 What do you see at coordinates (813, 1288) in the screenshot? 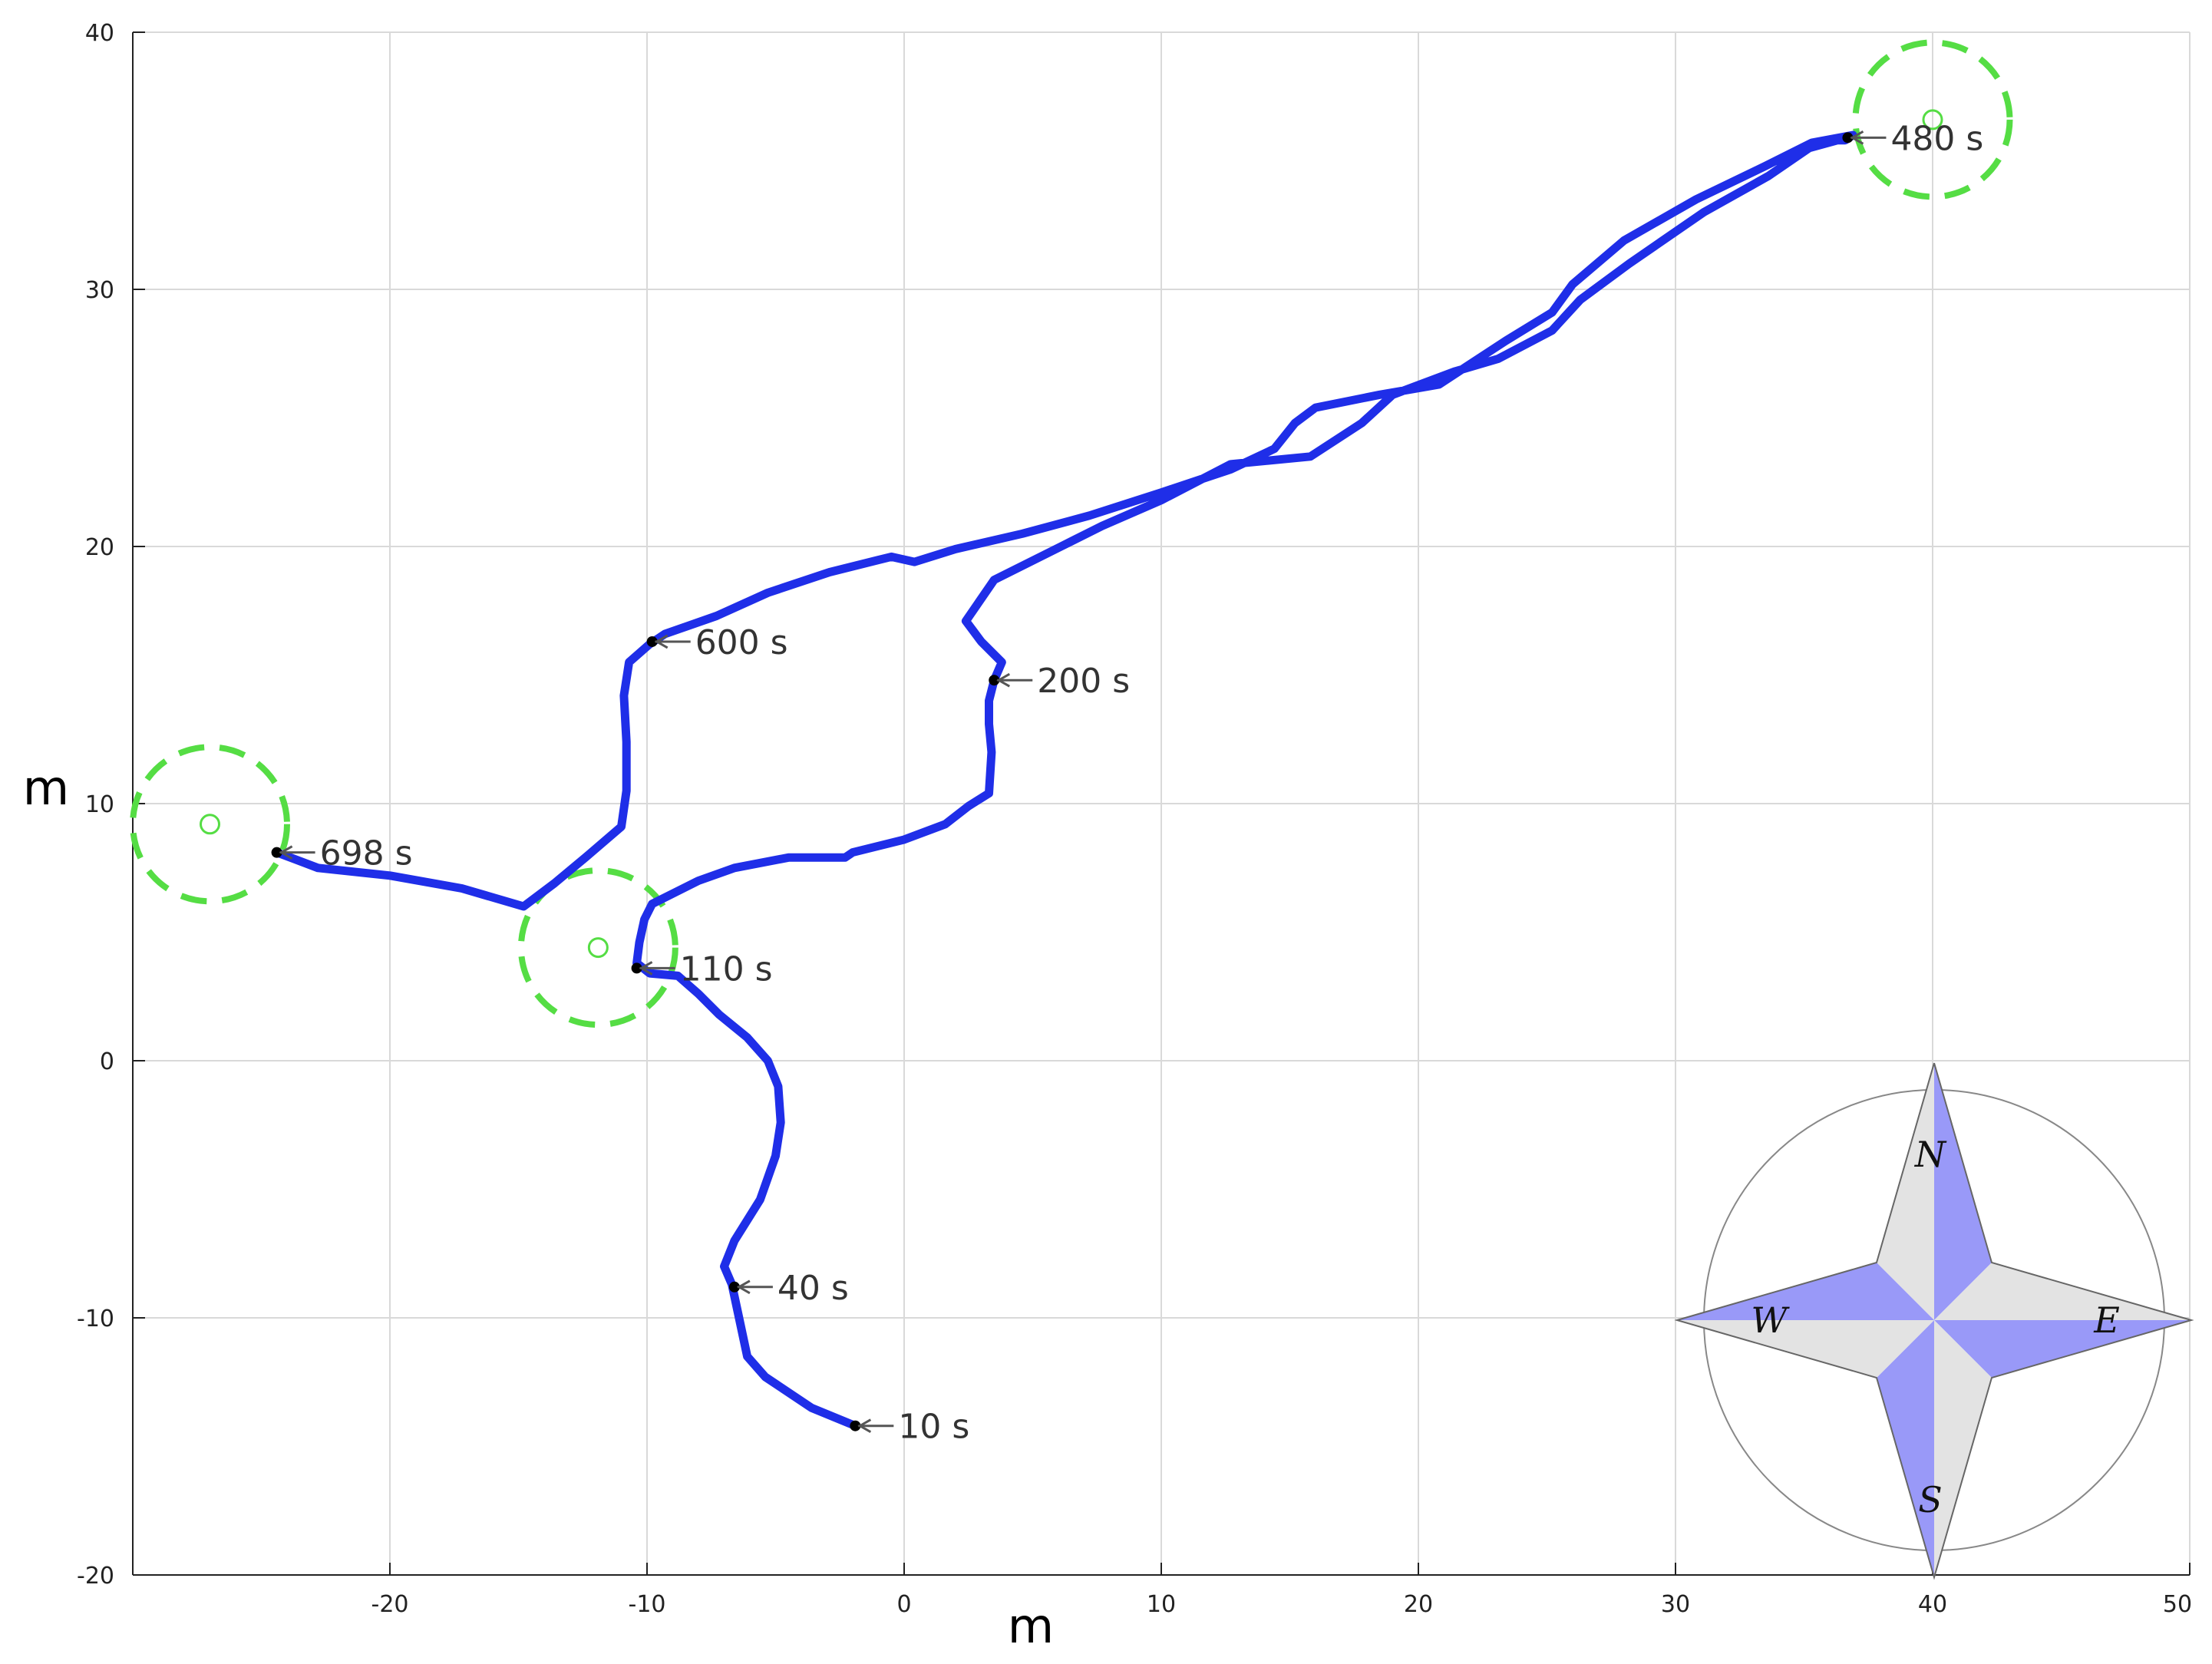
I see `time-annotation-label: 40 s` at bounding box center [813, 1288].